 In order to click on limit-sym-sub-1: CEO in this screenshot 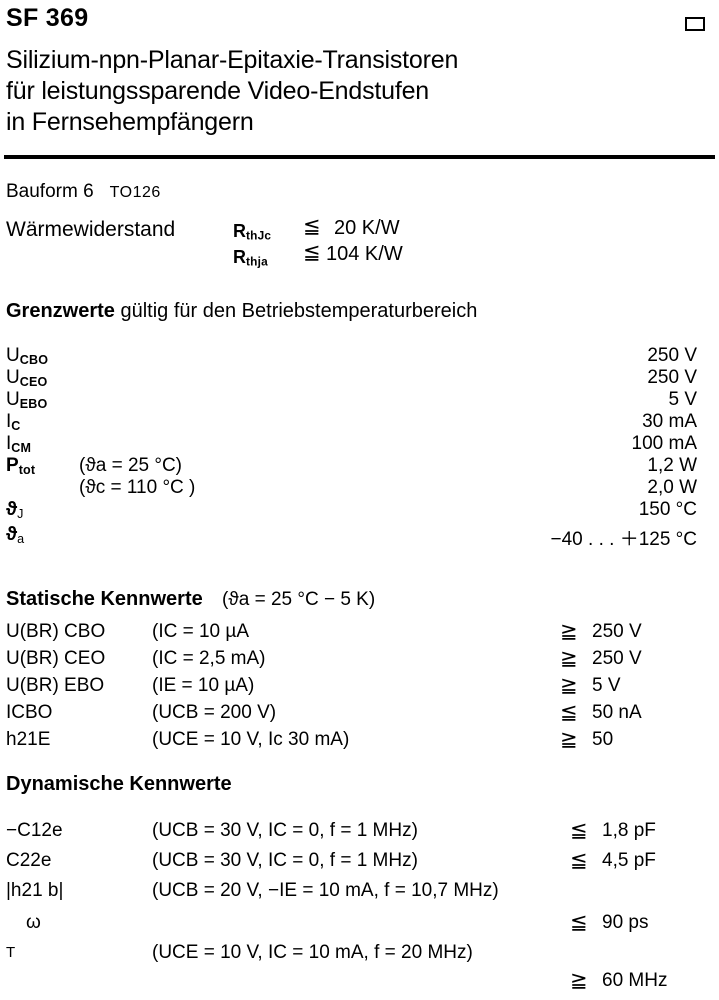, I will do `click(33, 381)`.